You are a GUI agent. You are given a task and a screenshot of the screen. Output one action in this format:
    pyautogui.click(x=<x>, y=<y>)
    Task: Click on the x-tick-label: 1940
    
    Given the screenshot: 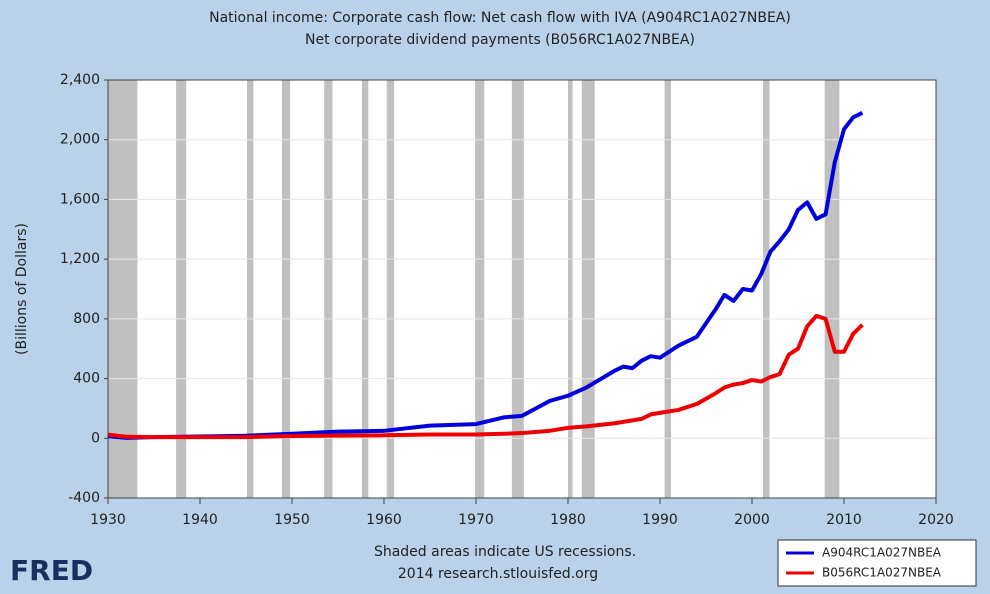 What is the action you would take?
    pyautogui.click(x=200, y=520)
    